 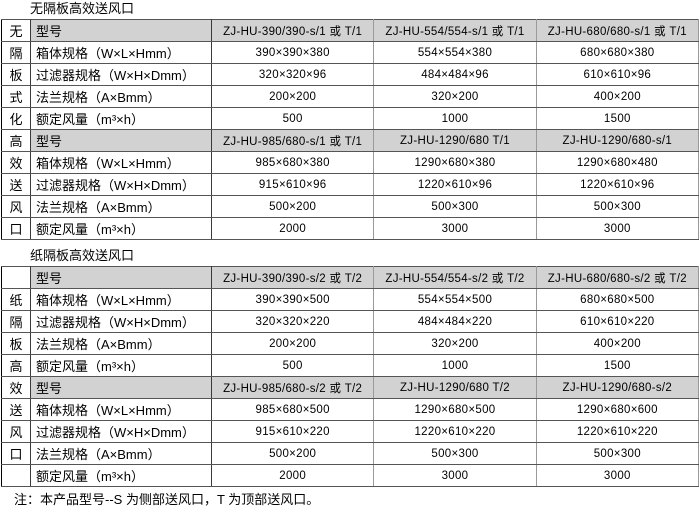 I want to click on data-cell: 680×680×380, so click(x=617, y=52).